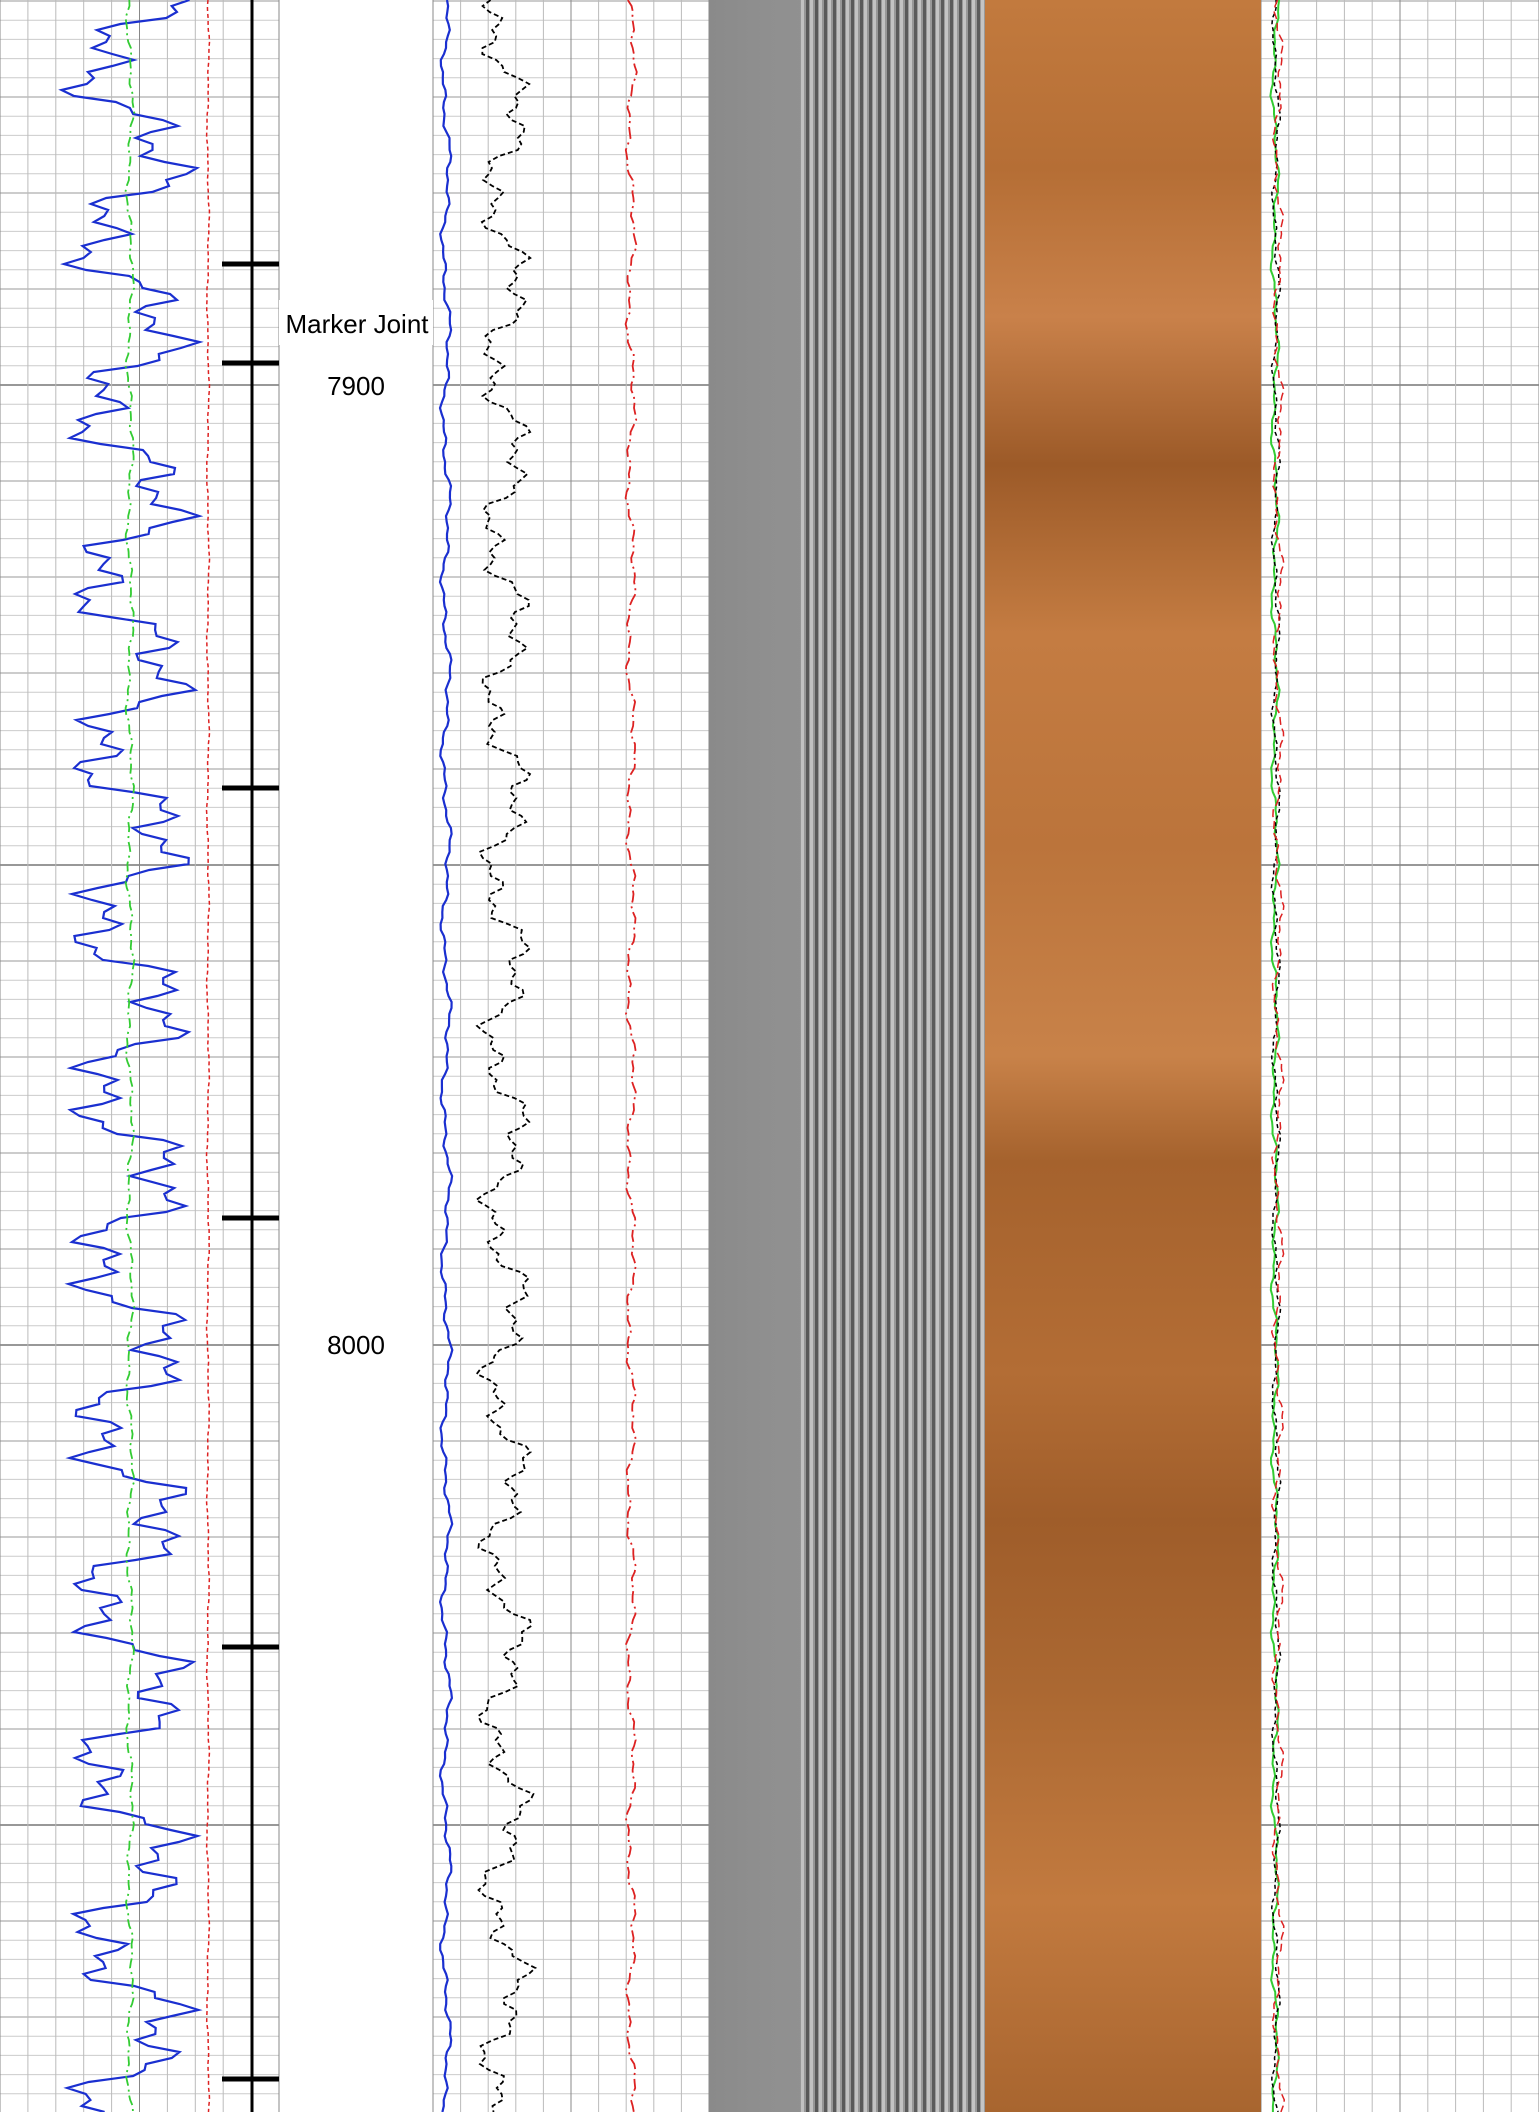  What do you see at coordinates (892, 1056) in the screenshot?
I see `vdl-waveforms` at bounding box center [892, 1056].